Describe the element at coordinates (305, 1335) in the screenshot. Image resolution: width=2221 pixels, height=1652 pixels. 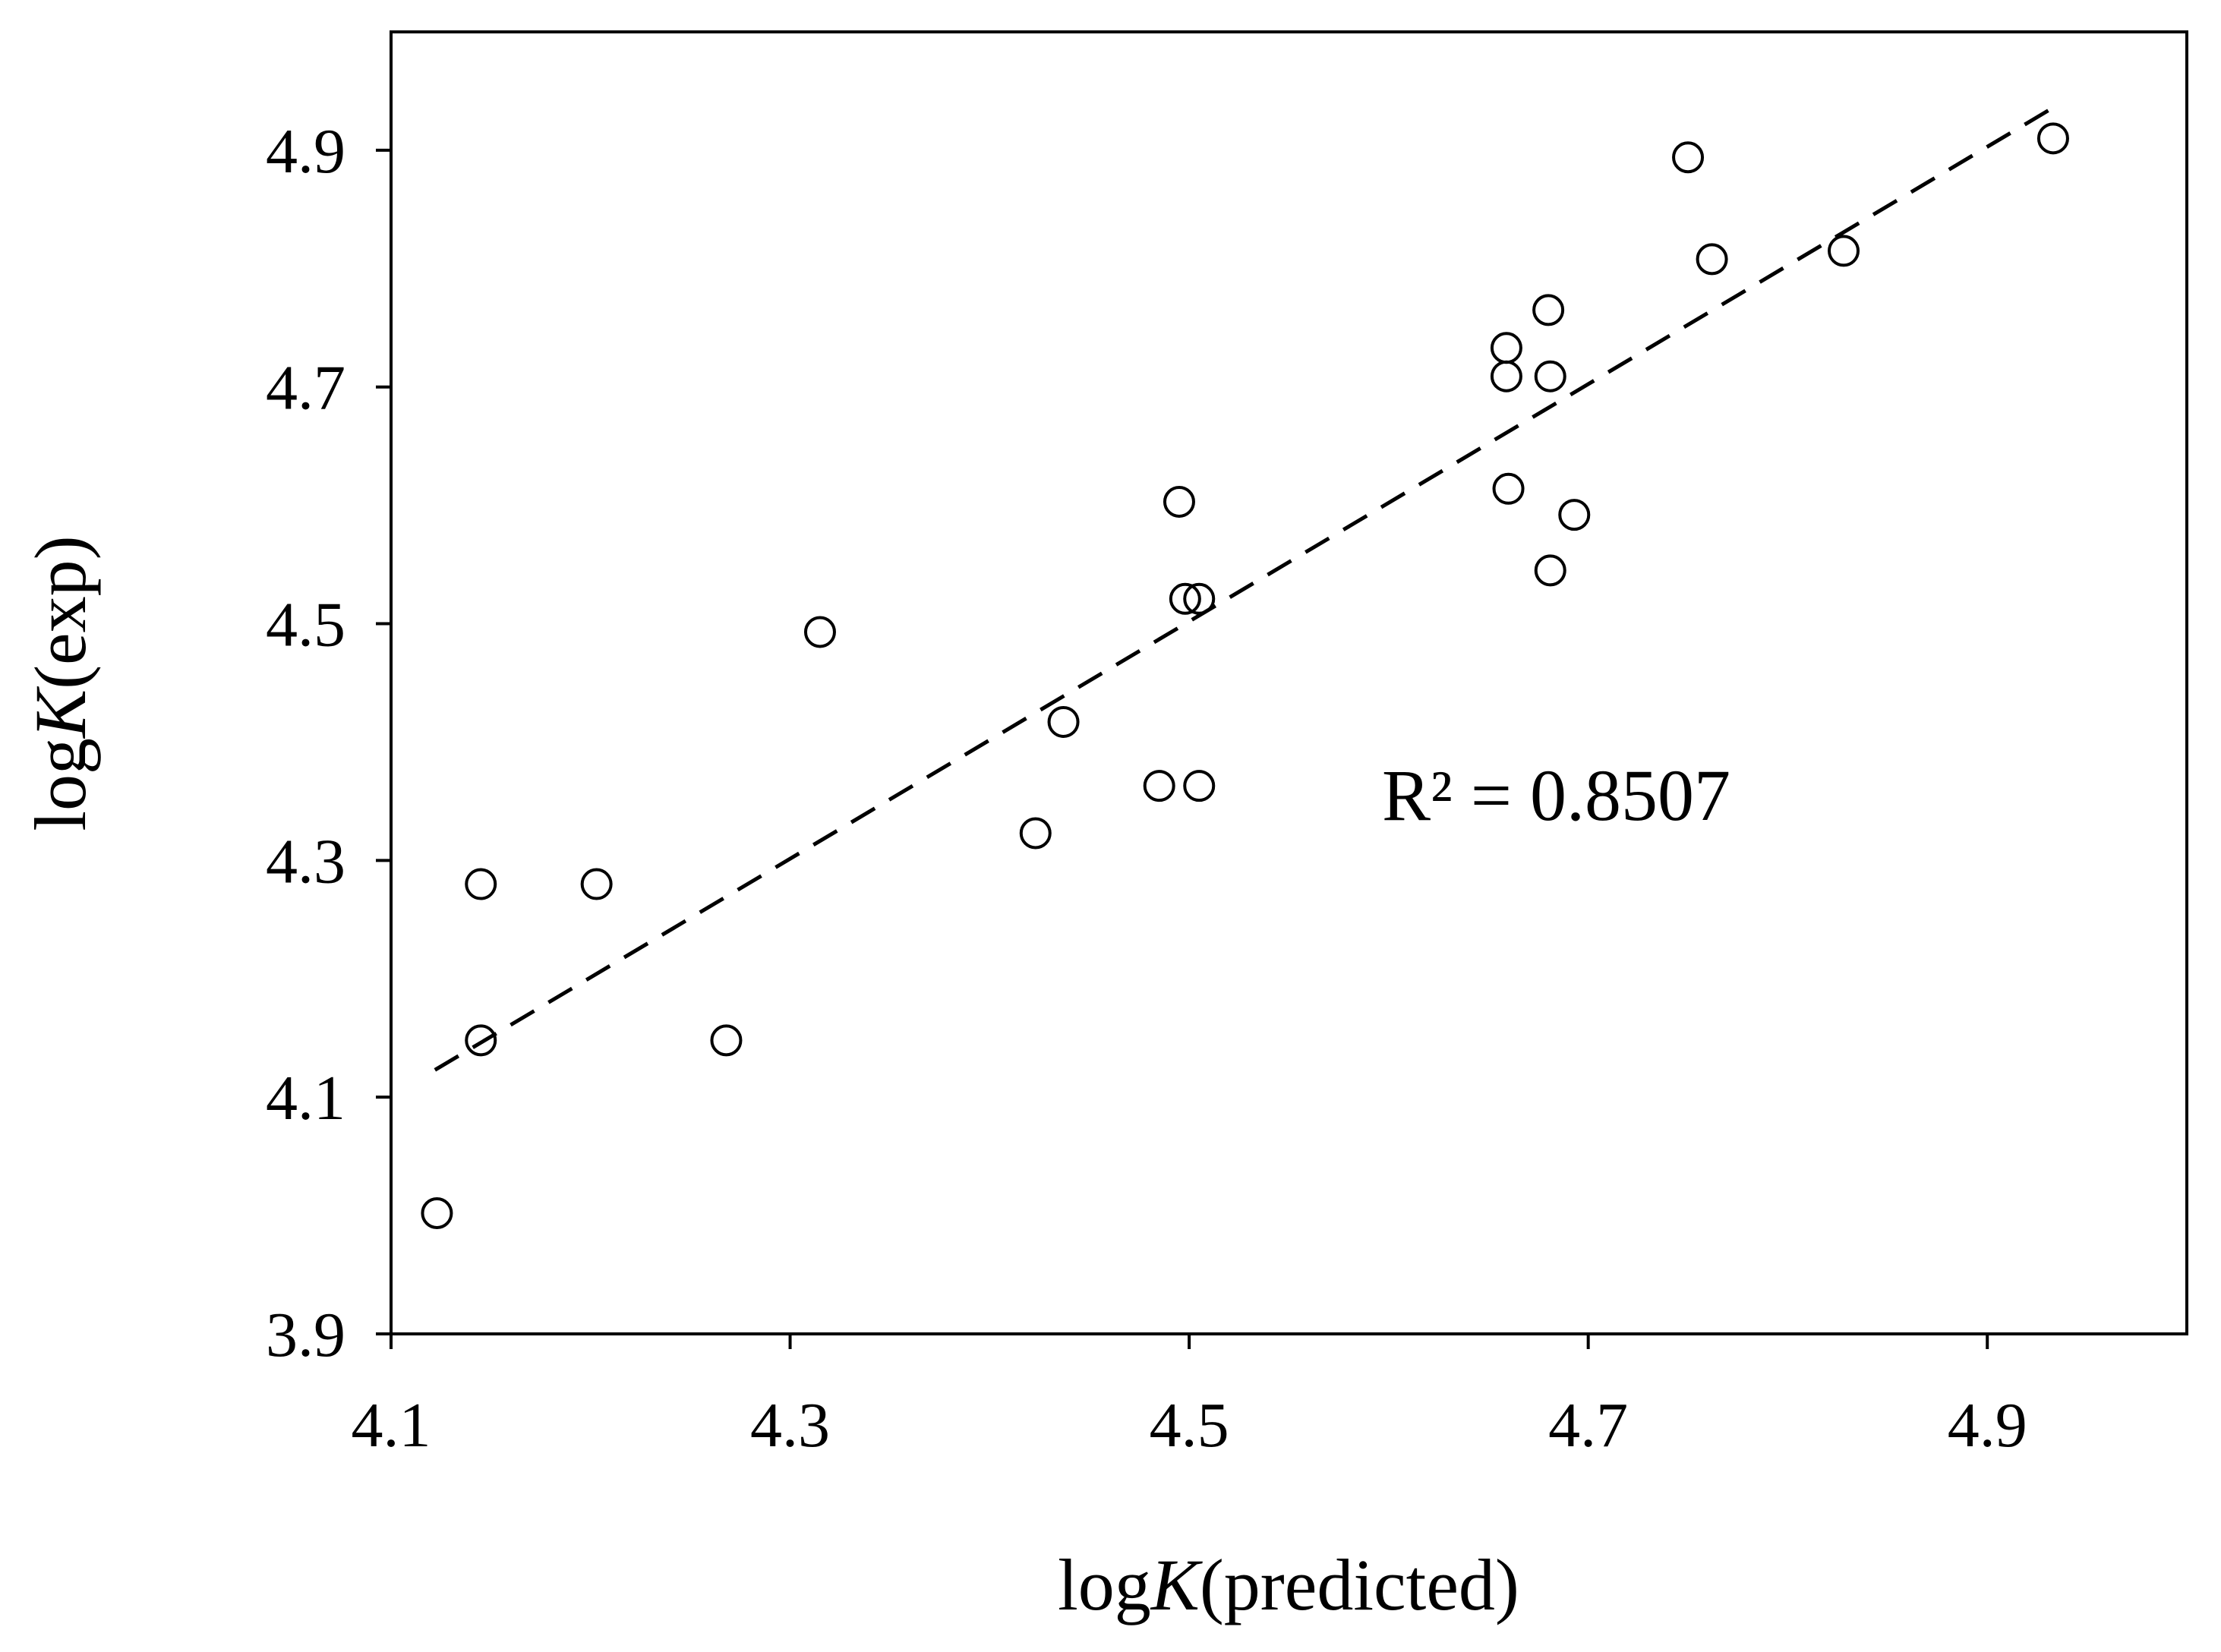
I see `y-tick-label: 3.9` at that location.